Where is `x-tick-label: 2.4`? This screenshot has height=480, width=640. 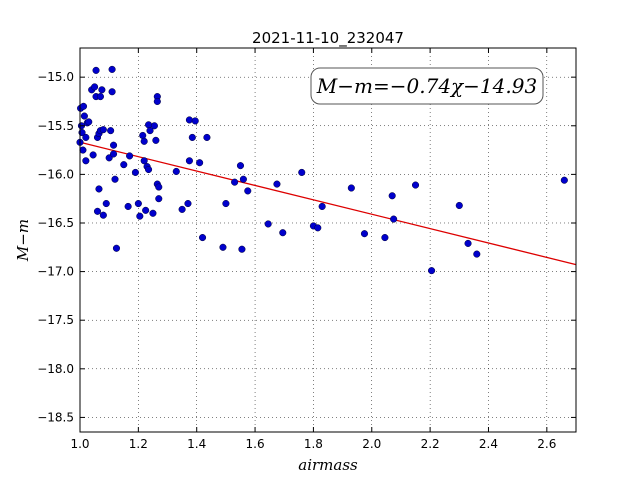
x-tick-label: 2.4 is located at coordinates (488, 444).